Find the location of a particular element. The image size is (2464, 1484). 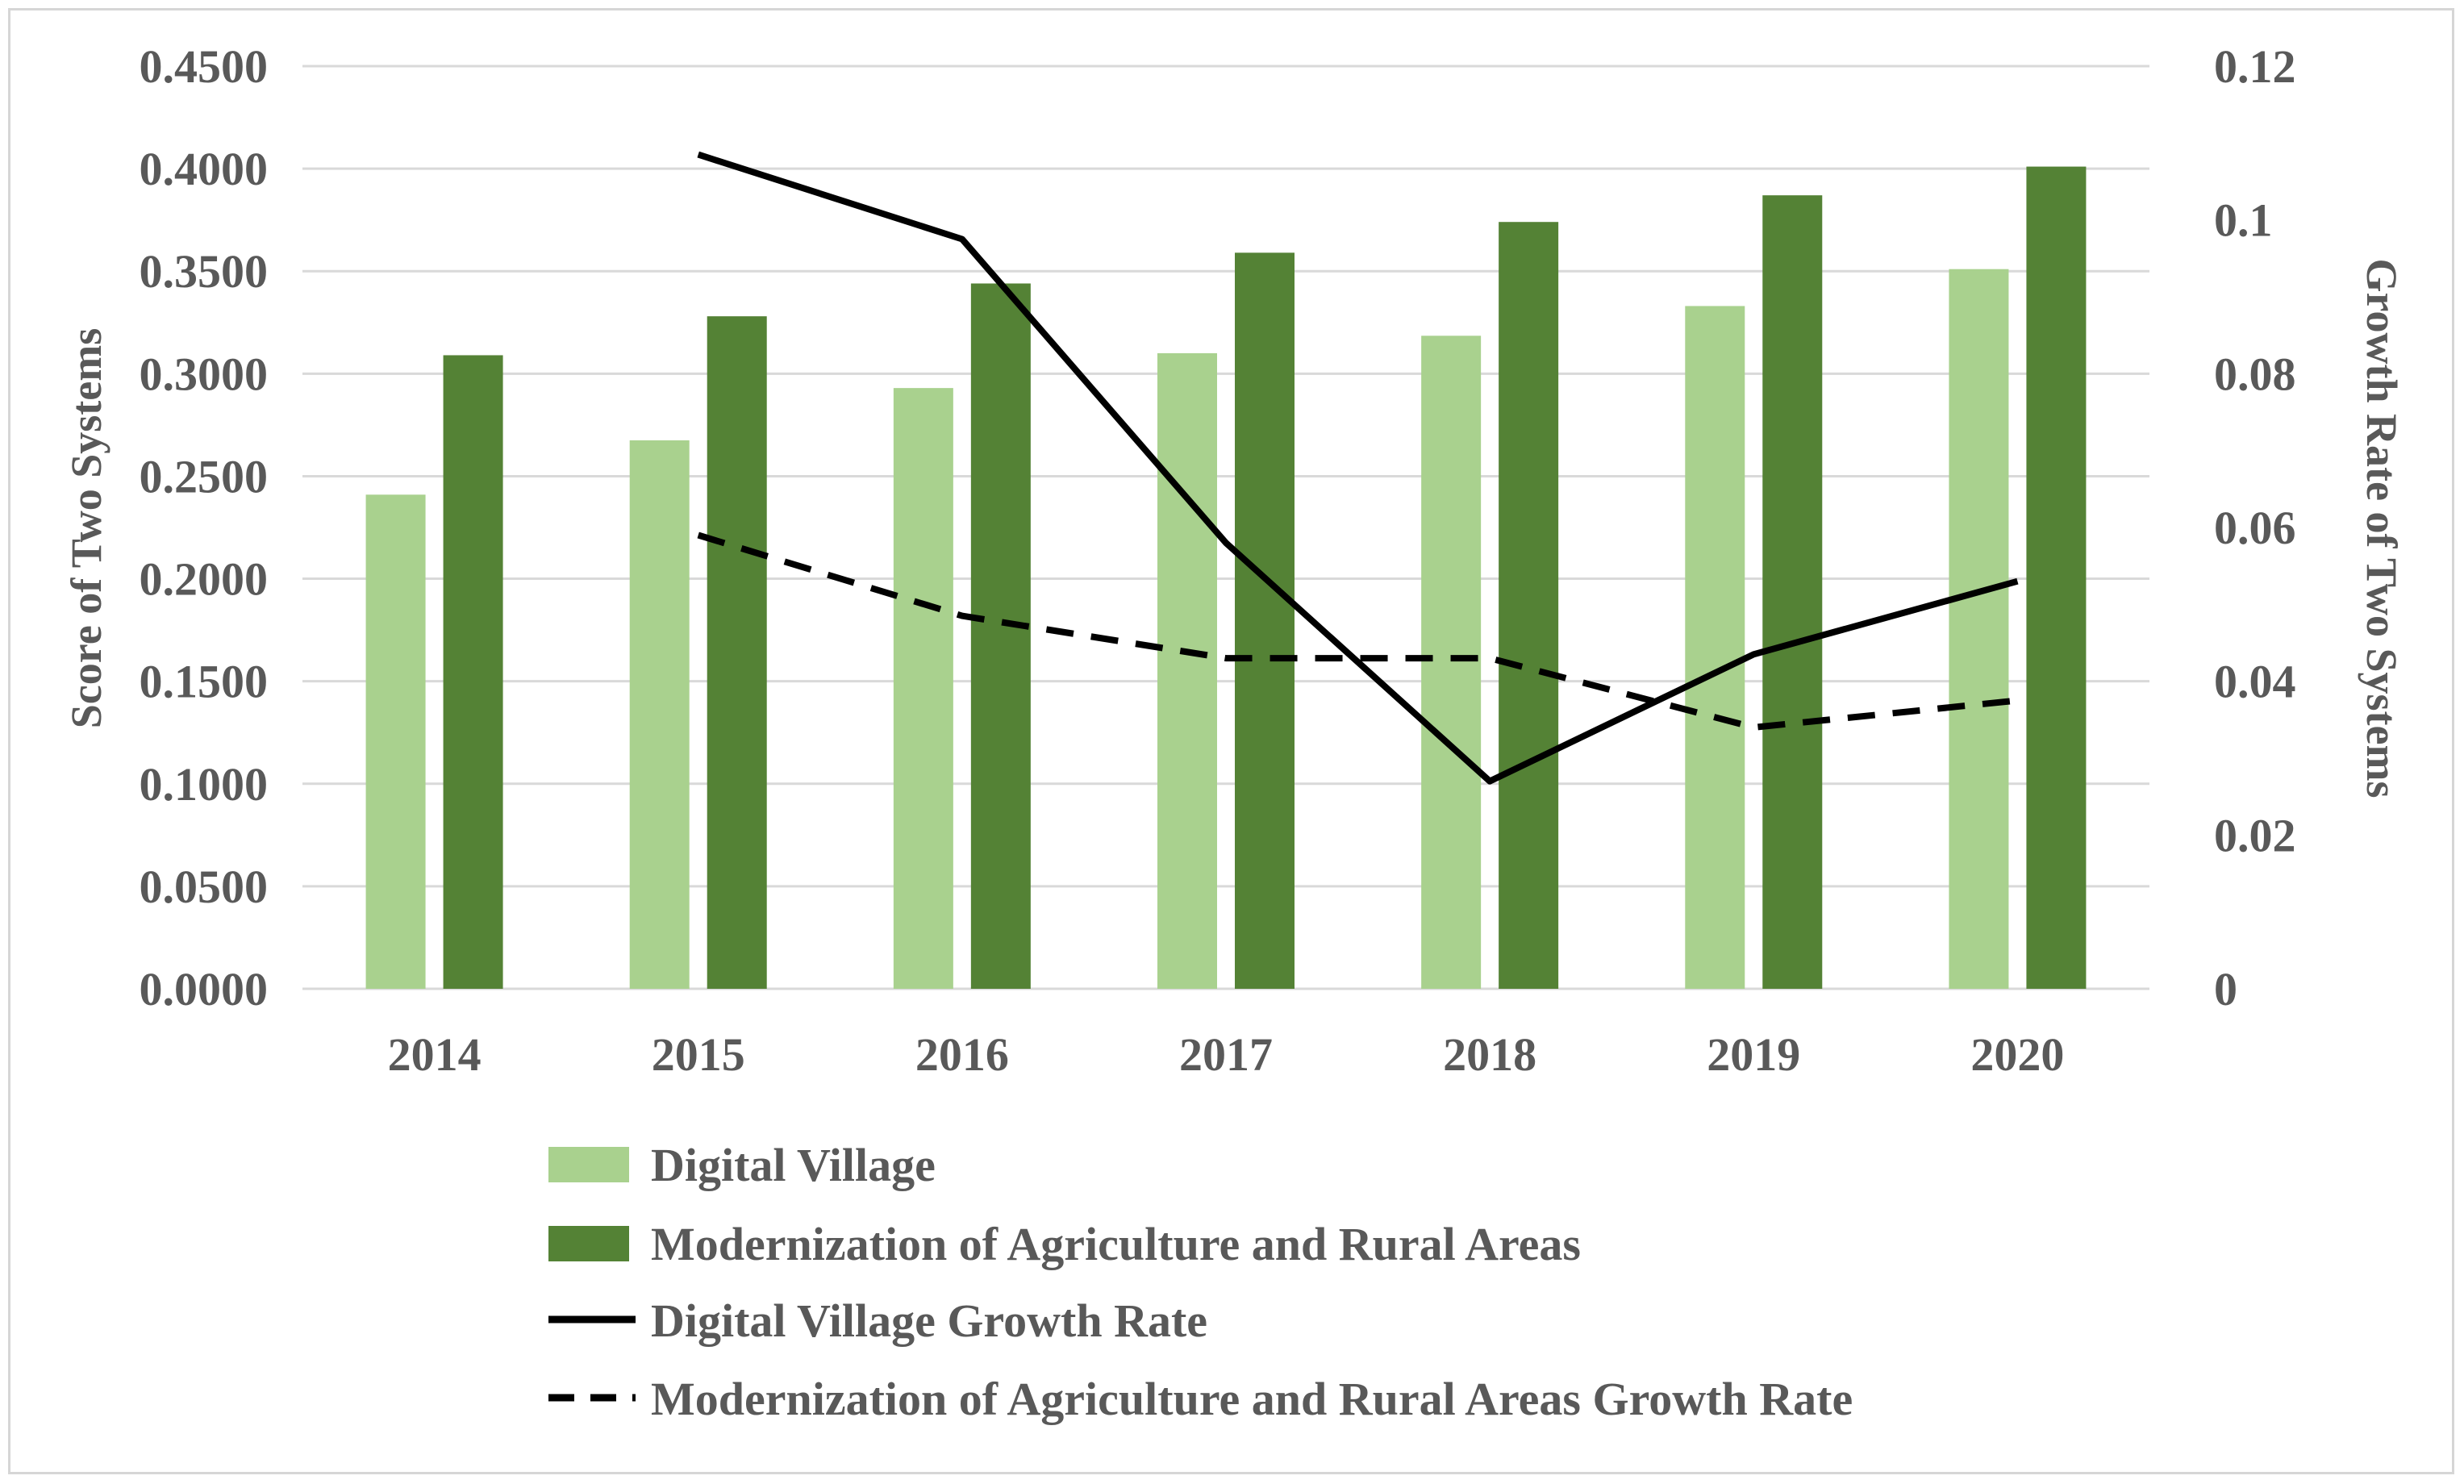

y2-tick-label: 0 is located at coordinates (2225, 989).